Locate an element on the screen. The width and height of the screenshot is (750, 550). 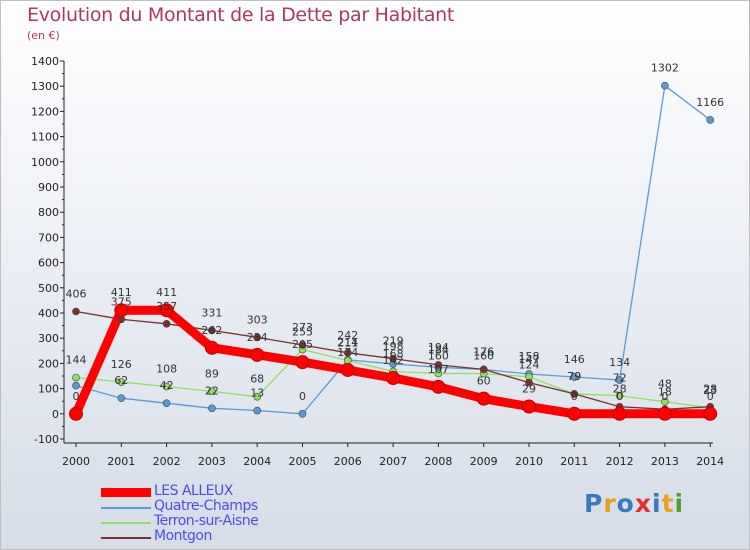
logo-letter: r is located at coordinates (610, 503).